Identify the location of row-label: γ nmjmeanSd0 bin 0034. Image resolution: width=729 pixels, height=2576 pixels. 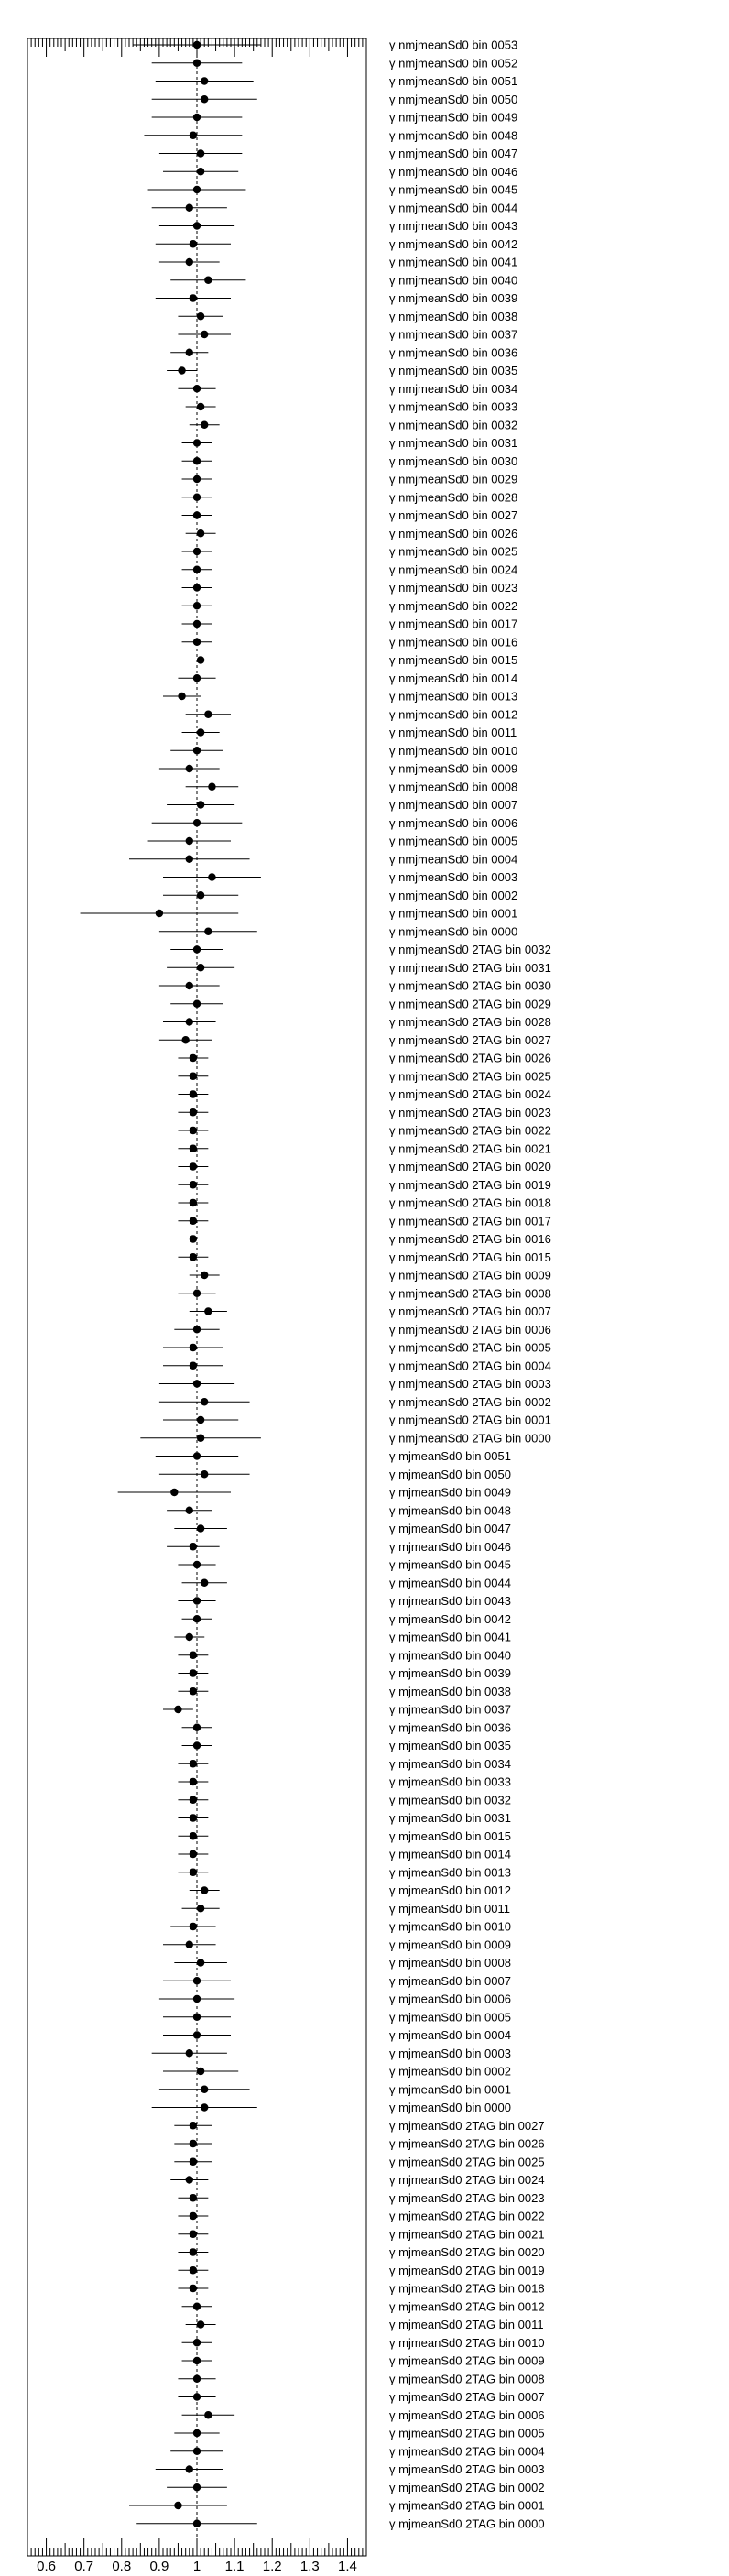
(453, 389).